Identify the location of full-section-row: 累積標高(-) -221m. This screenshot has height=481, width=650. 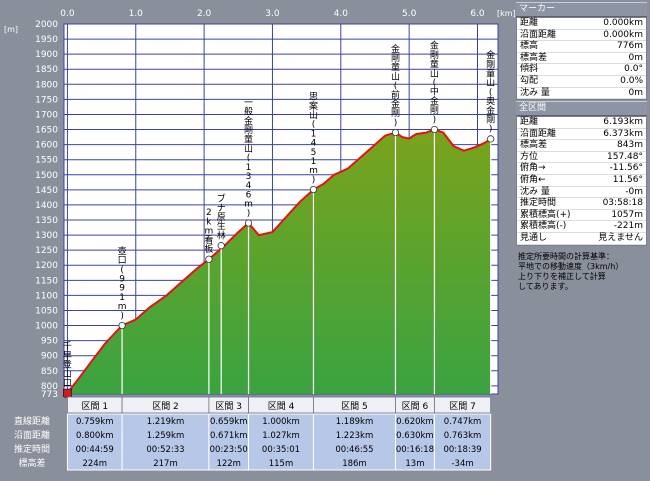
(581, 227).